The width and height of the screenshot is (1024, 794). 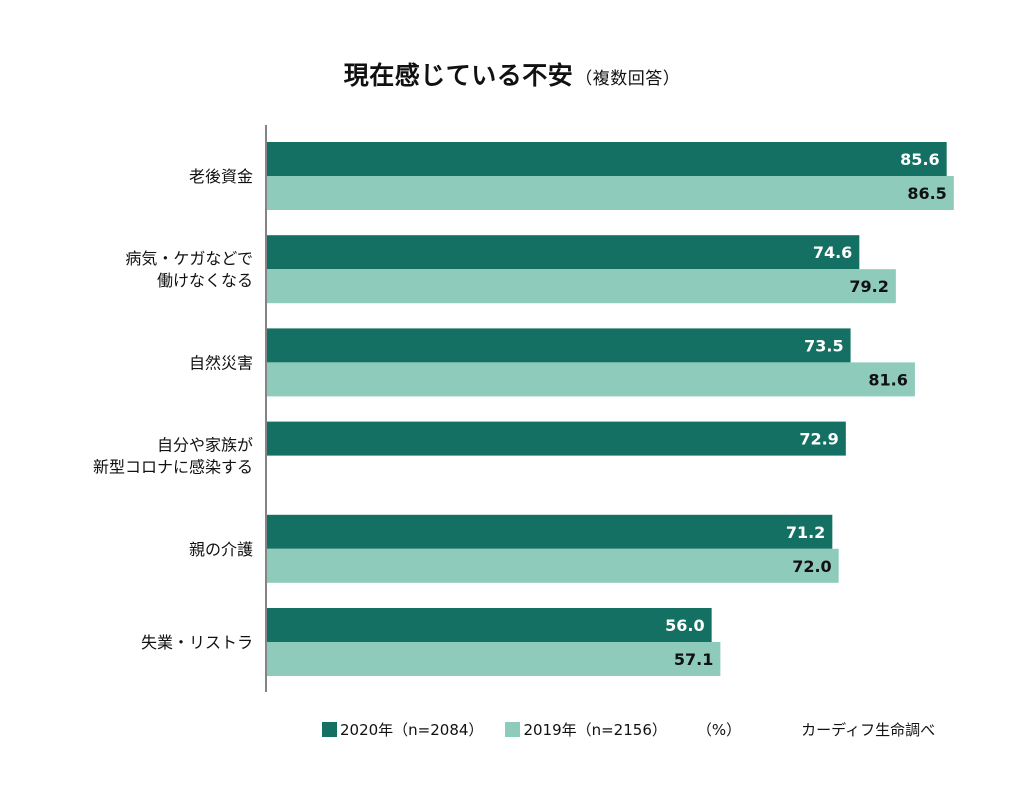 What do you see at coordinates (887, 379) in the screenshot?
I see `data-label: 81.6` at bounding box center [887, 379].